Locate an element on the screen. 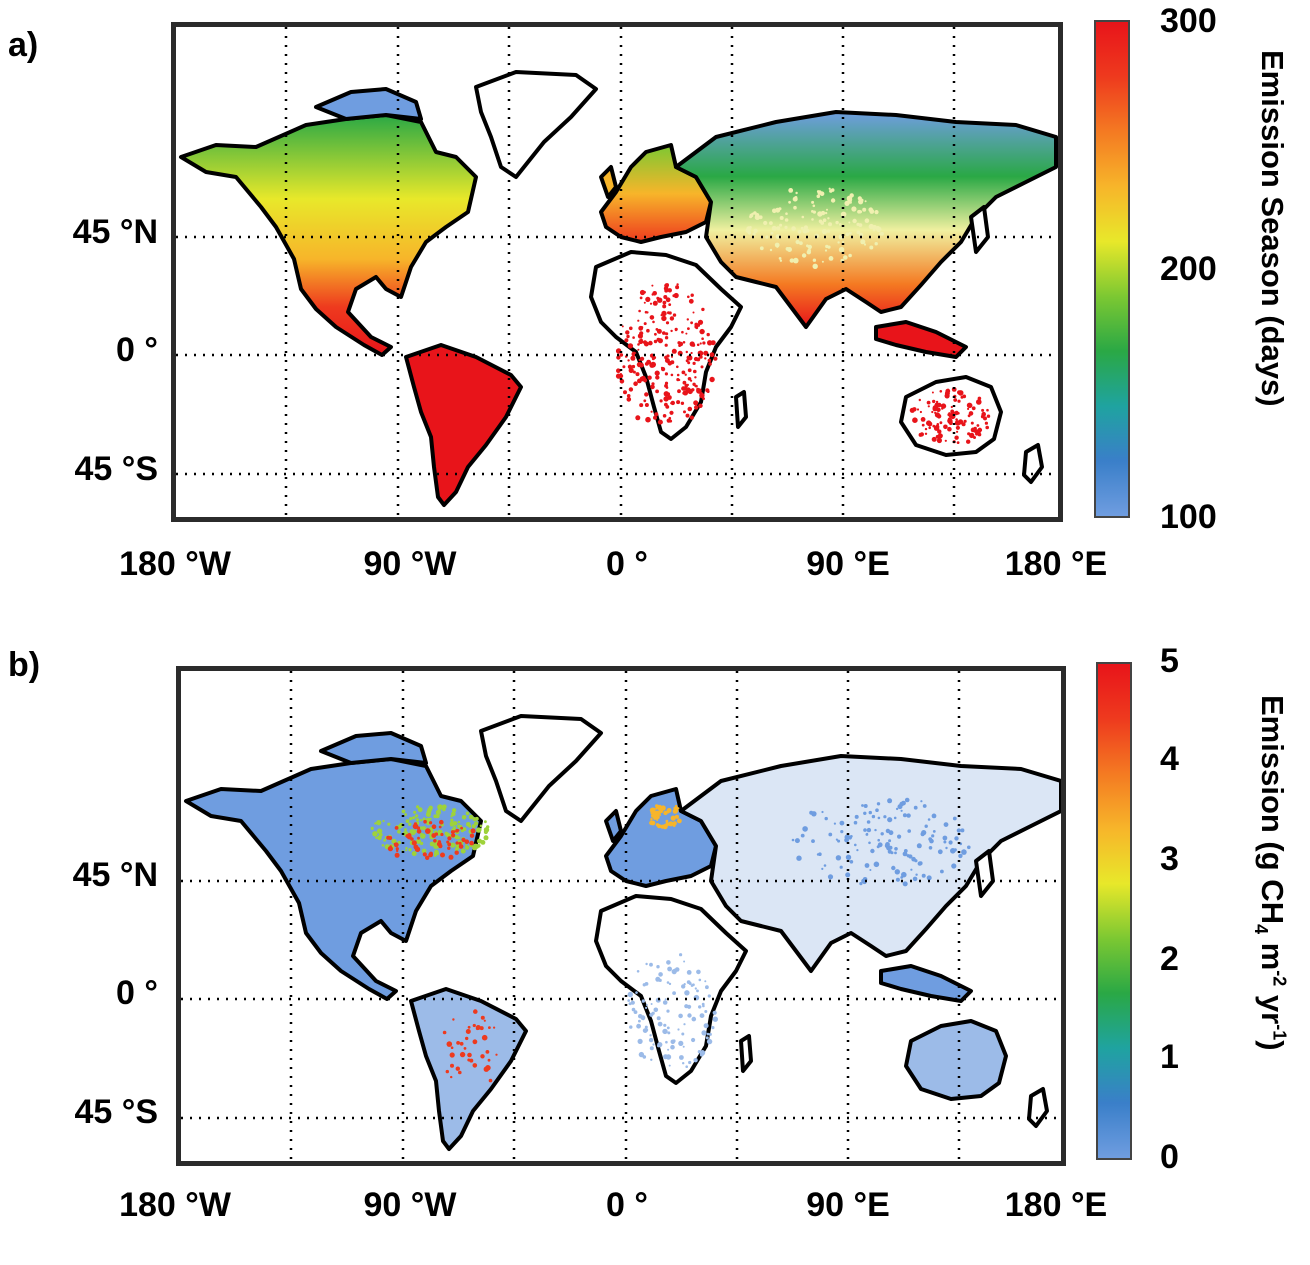 The width and height of the screenshot is (1310, 1265). panel-b-cb-tick-2: 2 is located at coordinates (1169, 959).